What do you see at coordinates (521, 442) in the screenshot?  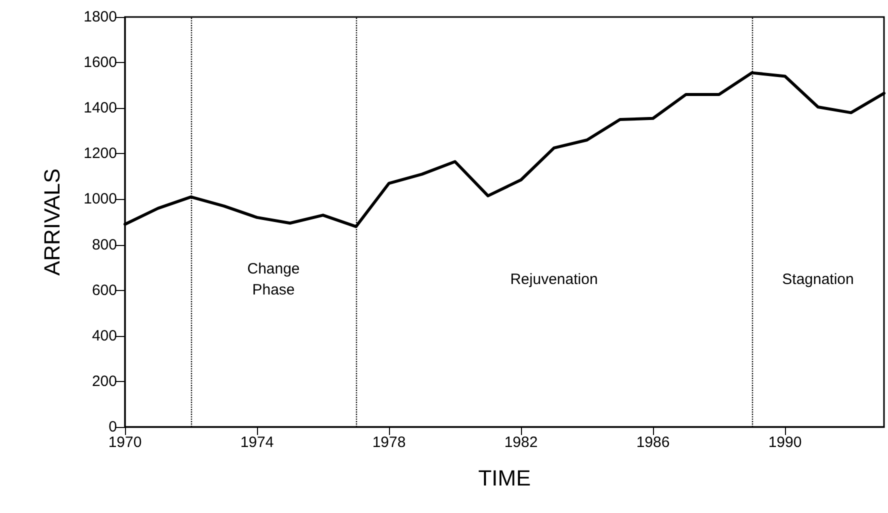 I see `x-tick-label: 1982` at bounding box center [521, 442].